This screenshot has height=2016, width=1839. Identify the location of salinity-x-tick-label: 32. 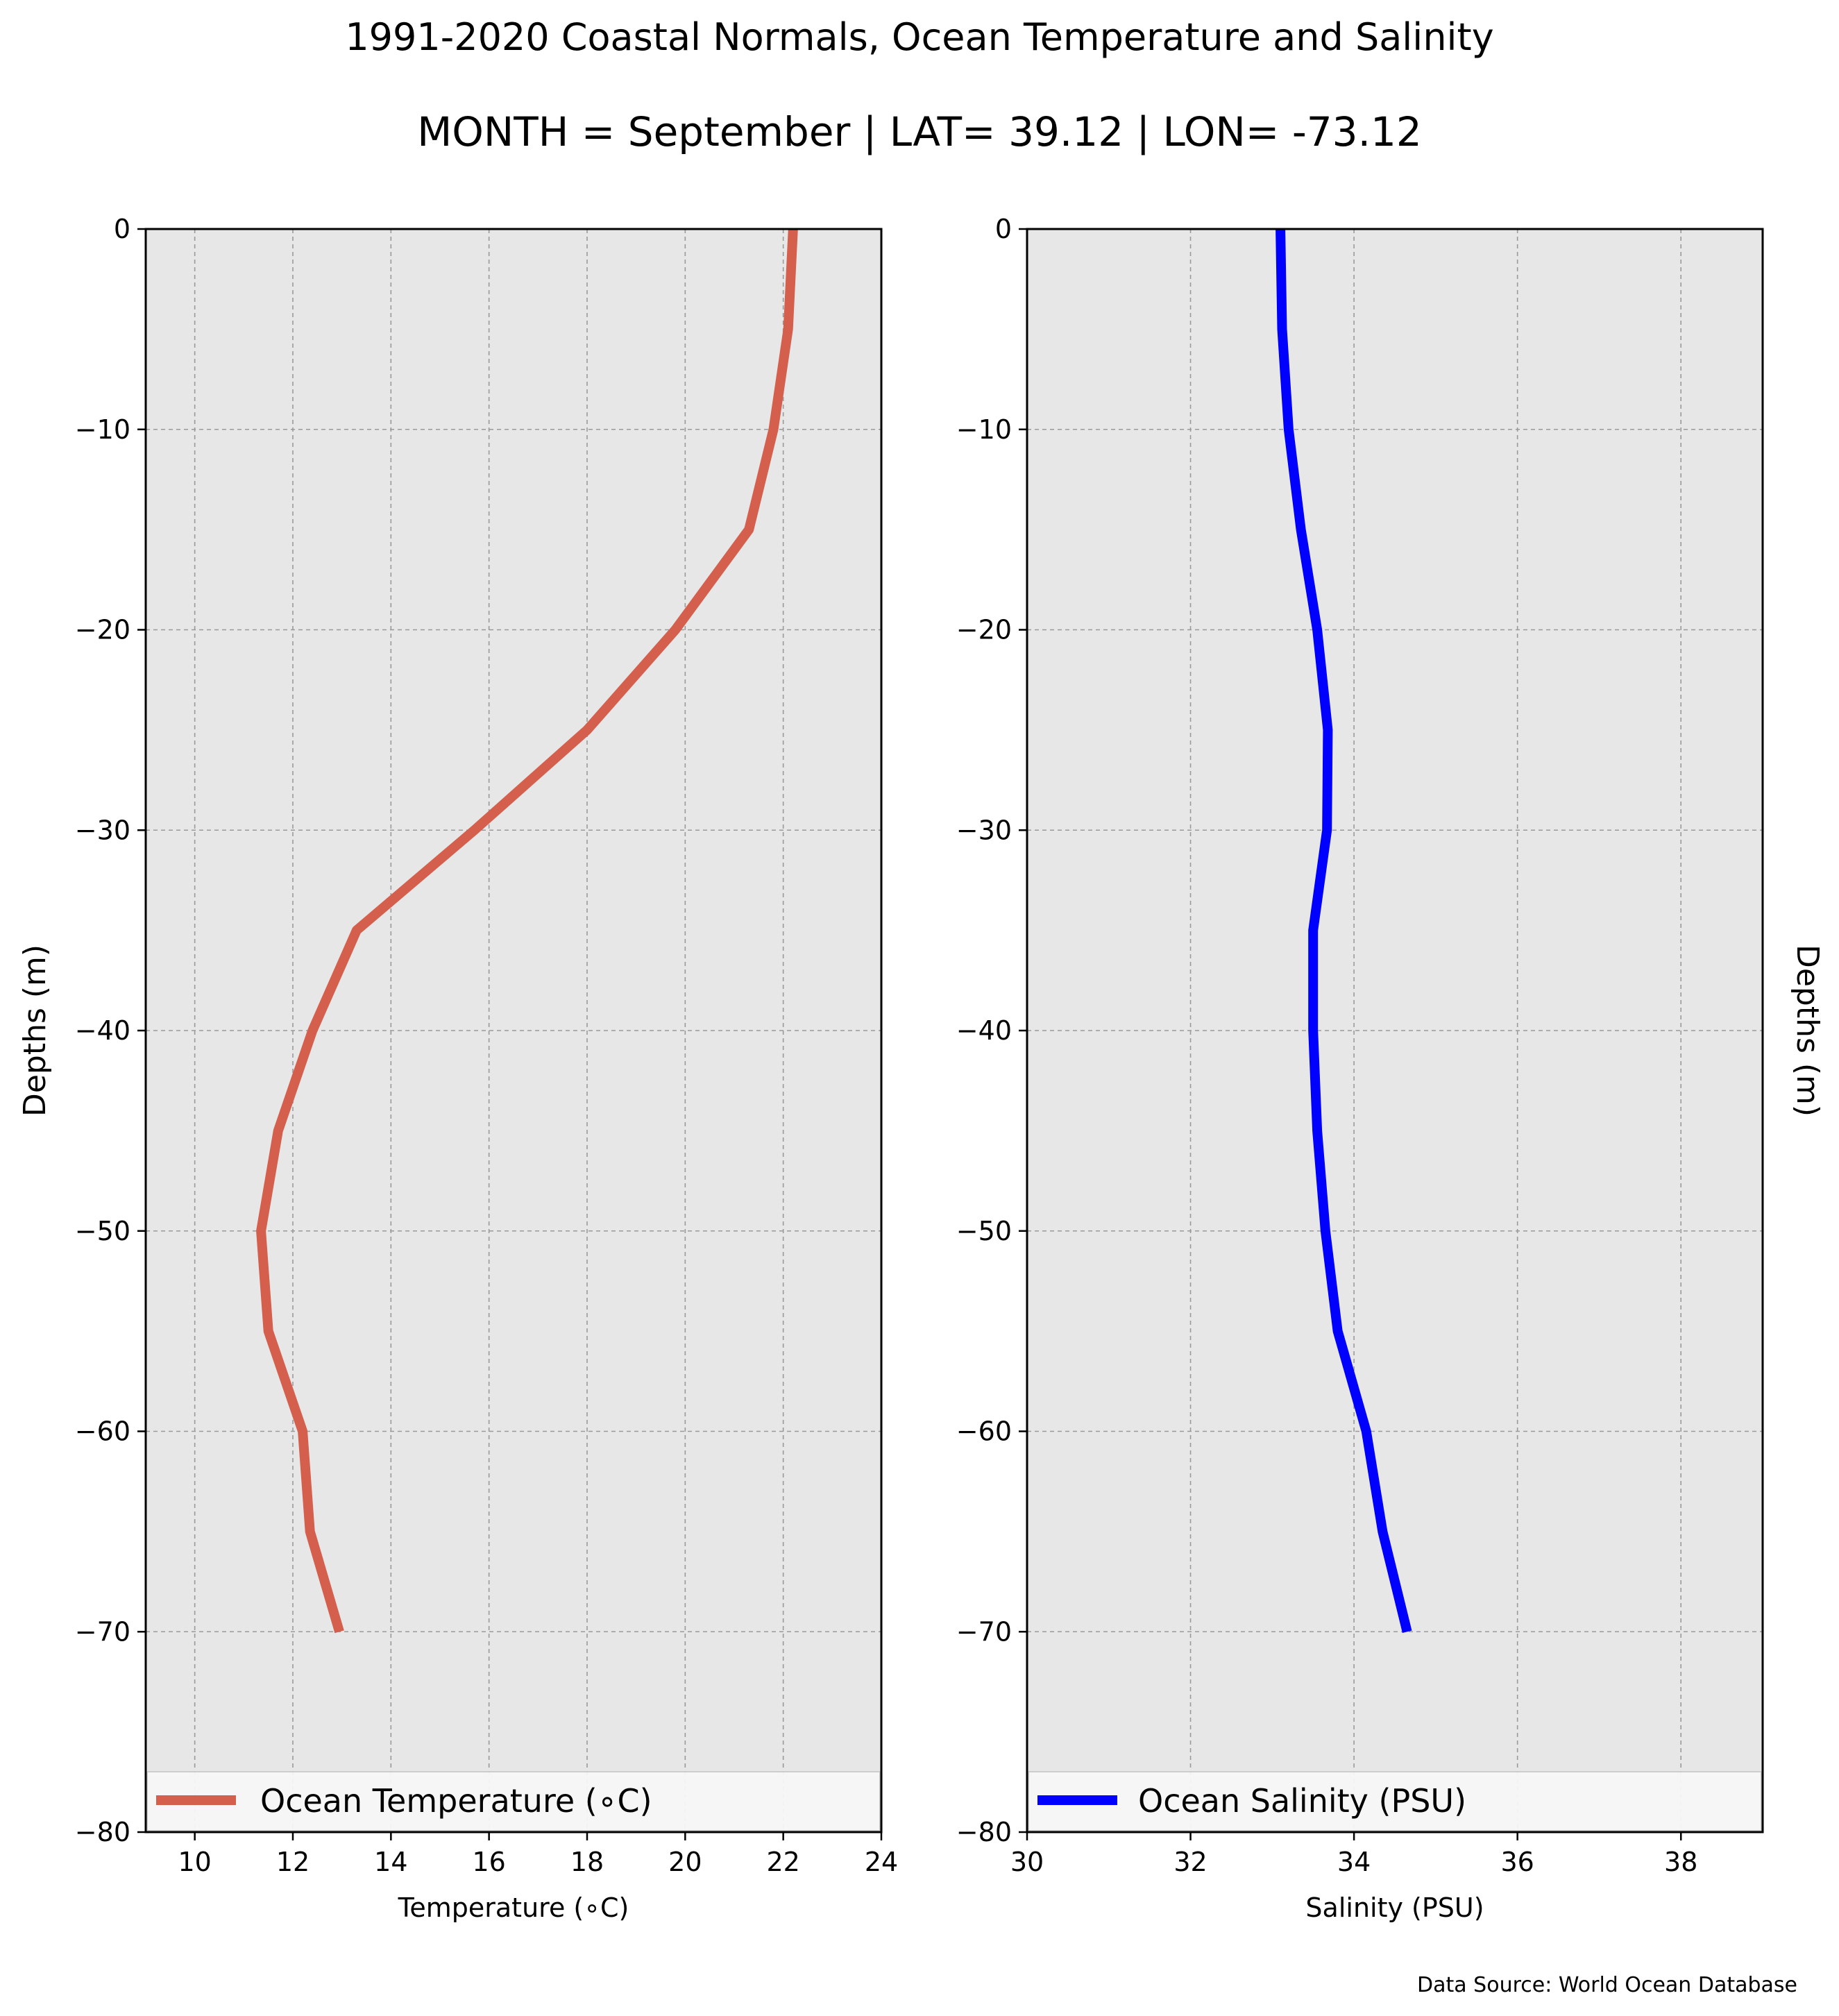
(1190, 1862).